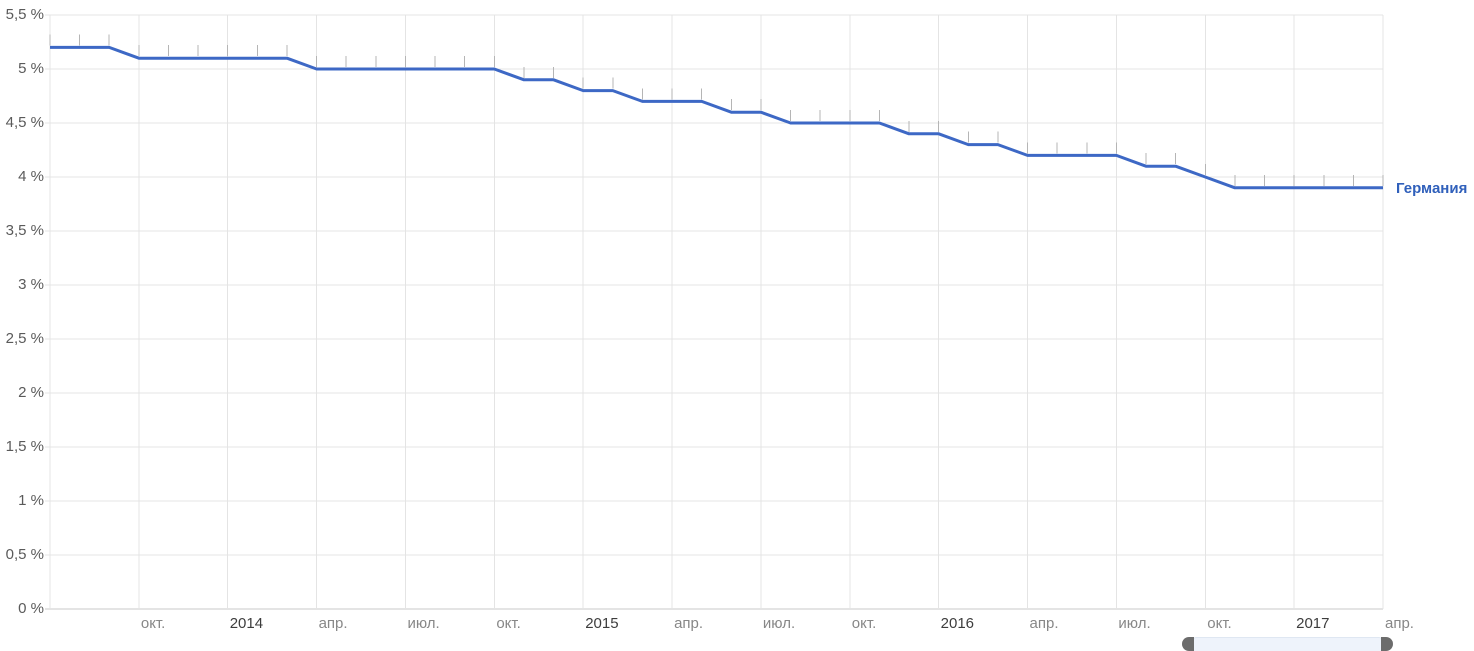 Image resolution: width=1474 pixels, height=651 pixels. What do you see at coordinates (31, 68) in the screenshot?
I see `y-axis-label: 5 %` at bounding box center [31, 68].